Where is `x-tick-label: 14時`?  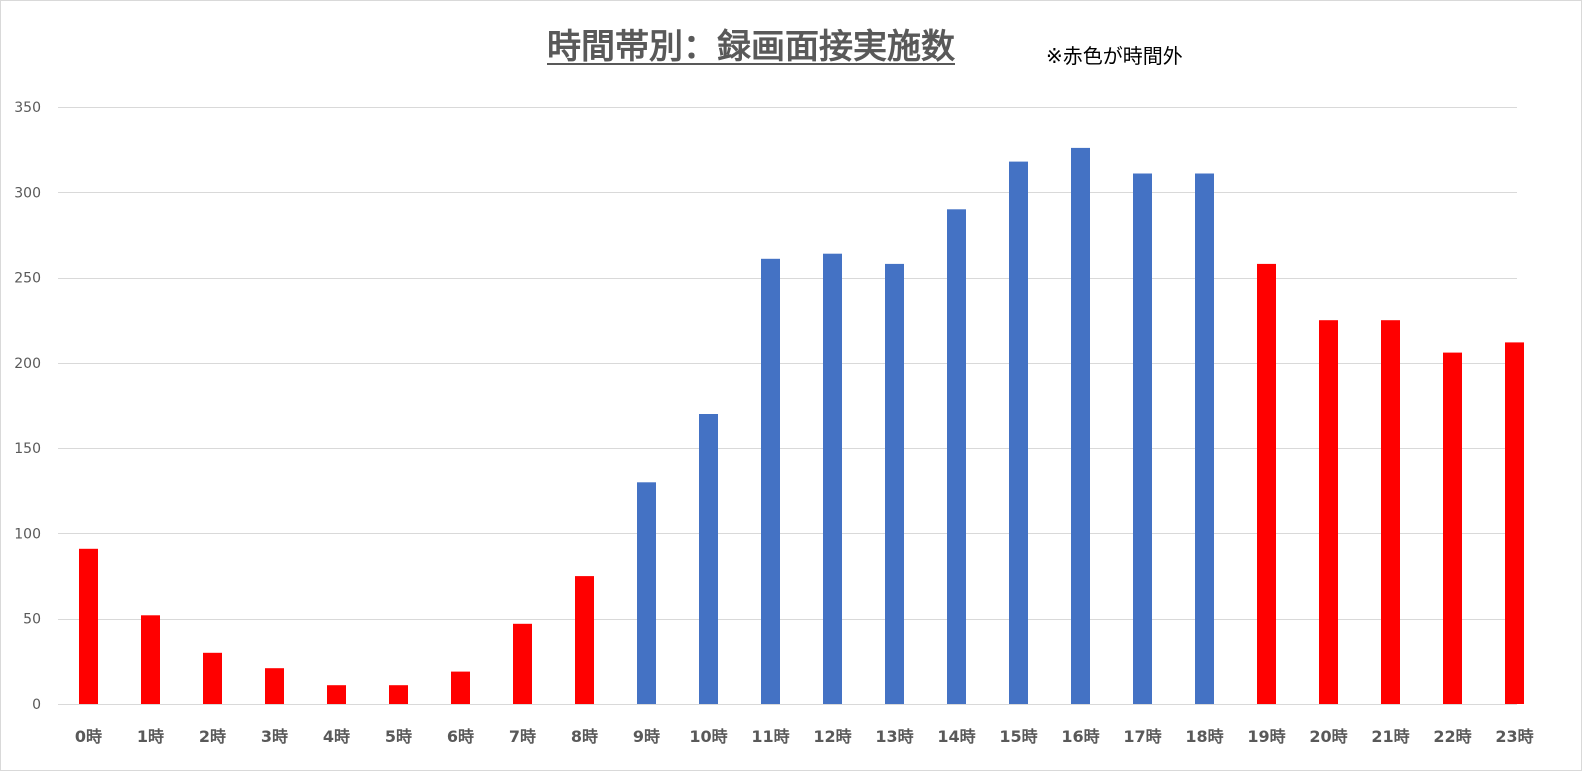
x-tick-label: 14時 is located at coordinates (956, 736).